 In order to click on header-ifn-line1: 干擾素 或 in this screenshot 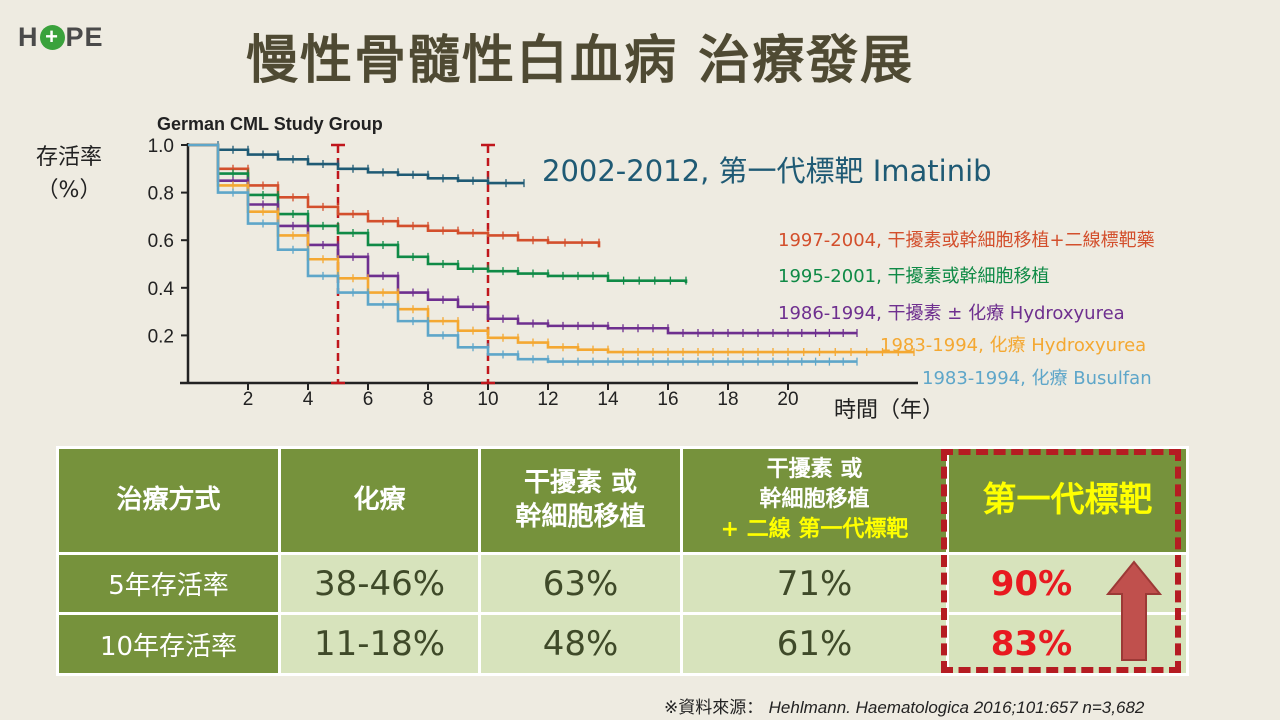, I will do `click(580, 483)`.